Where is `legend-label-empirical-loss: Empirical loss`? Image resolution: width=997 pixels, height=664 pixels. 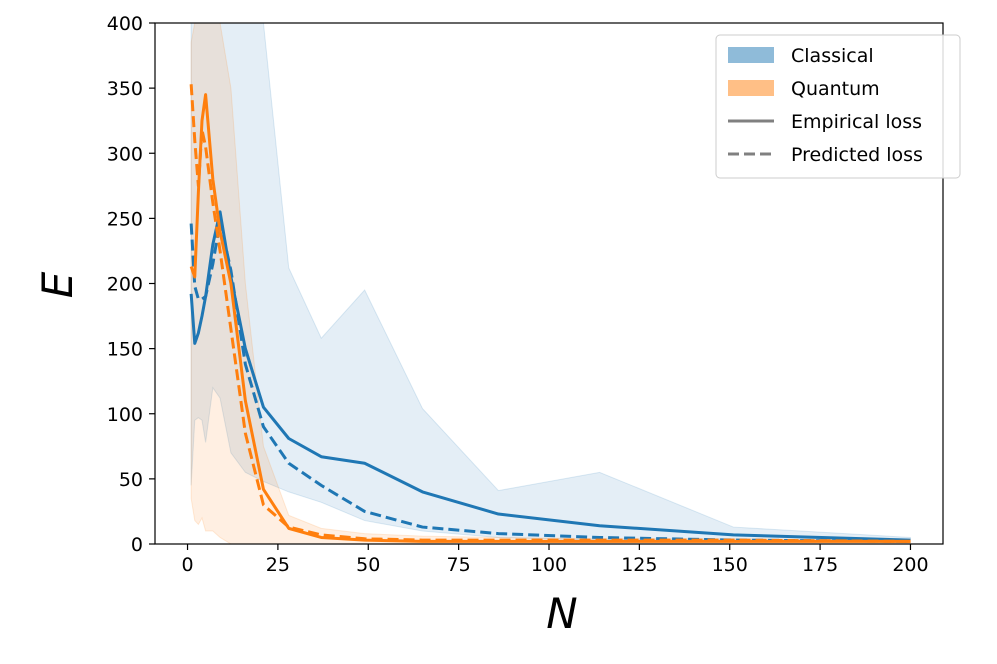 legend-label-empirical-loss: Empirical loss is located at coordinates (856, 122).